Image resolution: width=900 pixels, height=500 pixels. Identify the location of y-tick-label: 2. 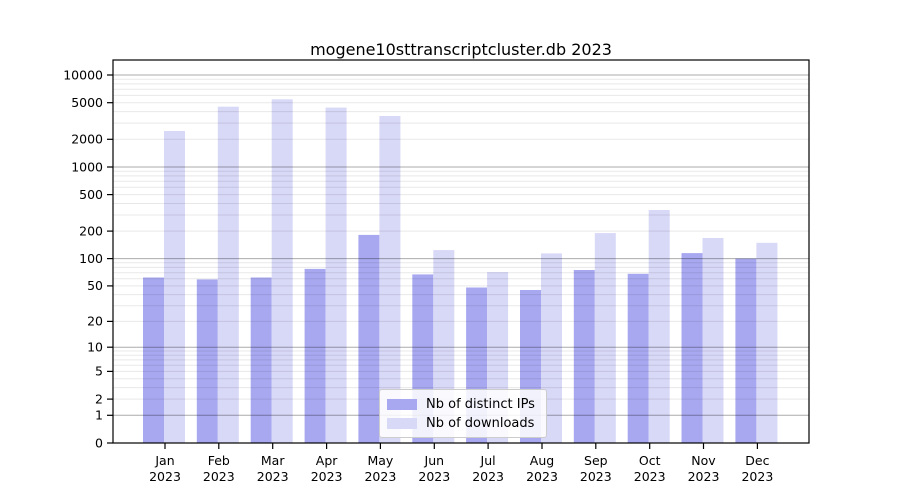
(99, 398).